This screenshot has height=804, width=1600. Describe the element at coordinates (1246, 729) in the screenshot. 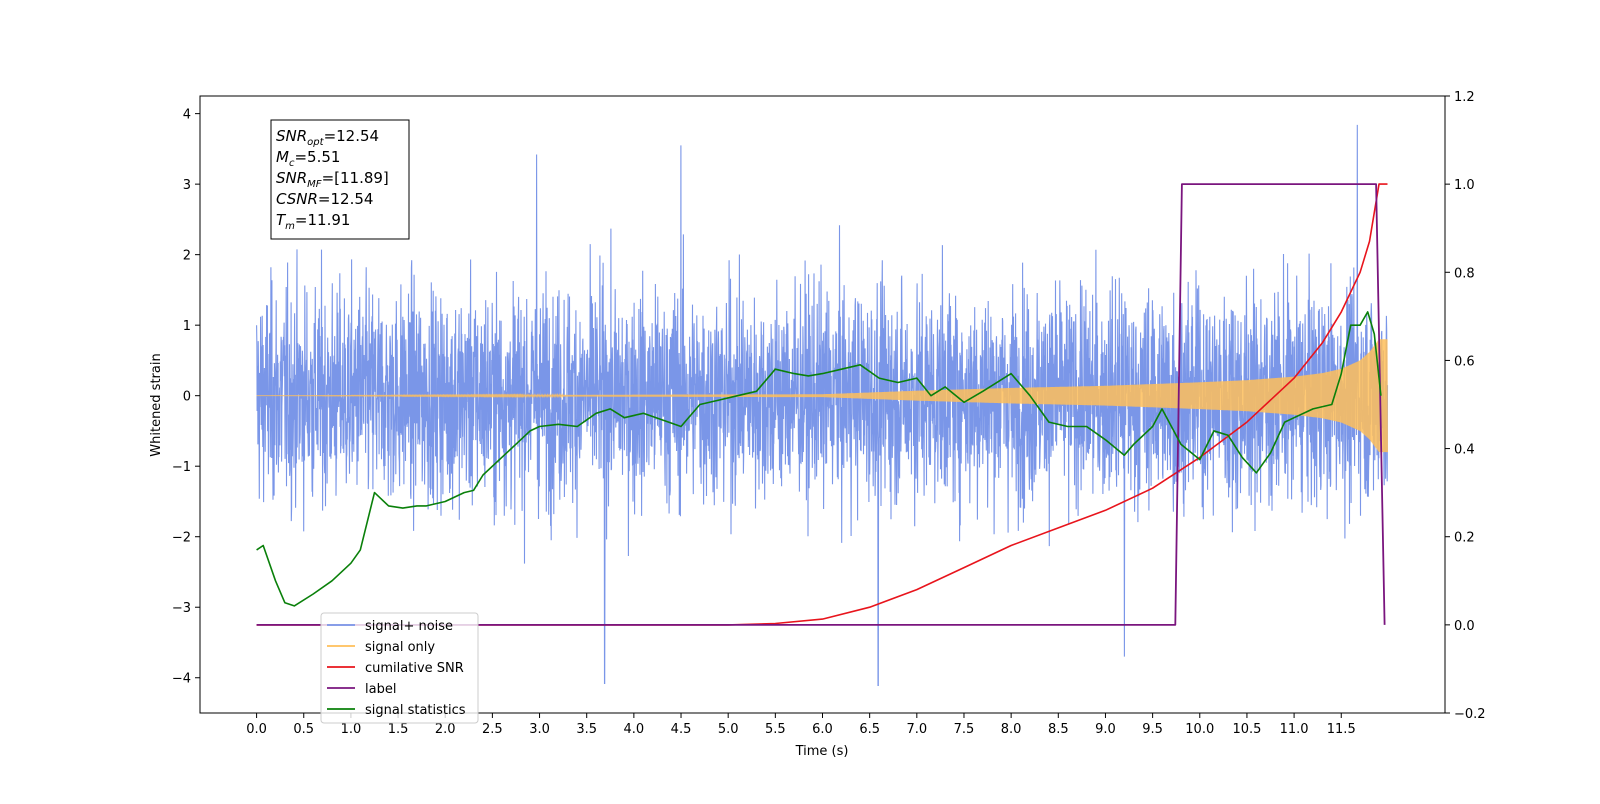

I see `x-tick-label: 10.5` at that location.